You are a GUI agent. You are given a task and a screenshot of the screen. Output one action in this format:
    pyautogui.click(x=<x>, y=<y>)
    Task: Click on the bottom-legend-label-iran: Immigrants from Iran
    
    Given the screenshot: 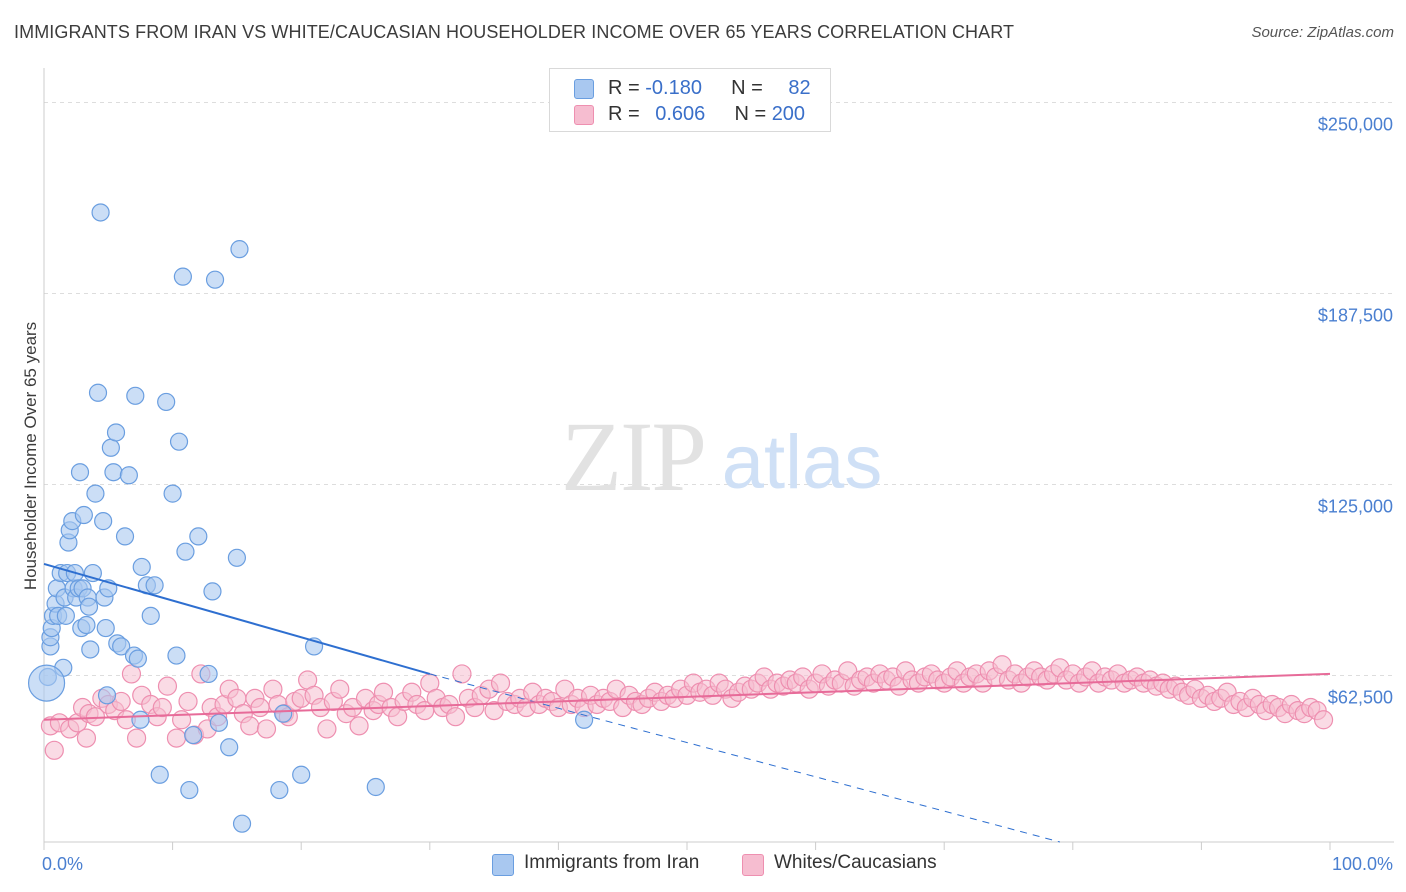 What is the action you would take?
    pyautogui.click(x=612, y=862)
    